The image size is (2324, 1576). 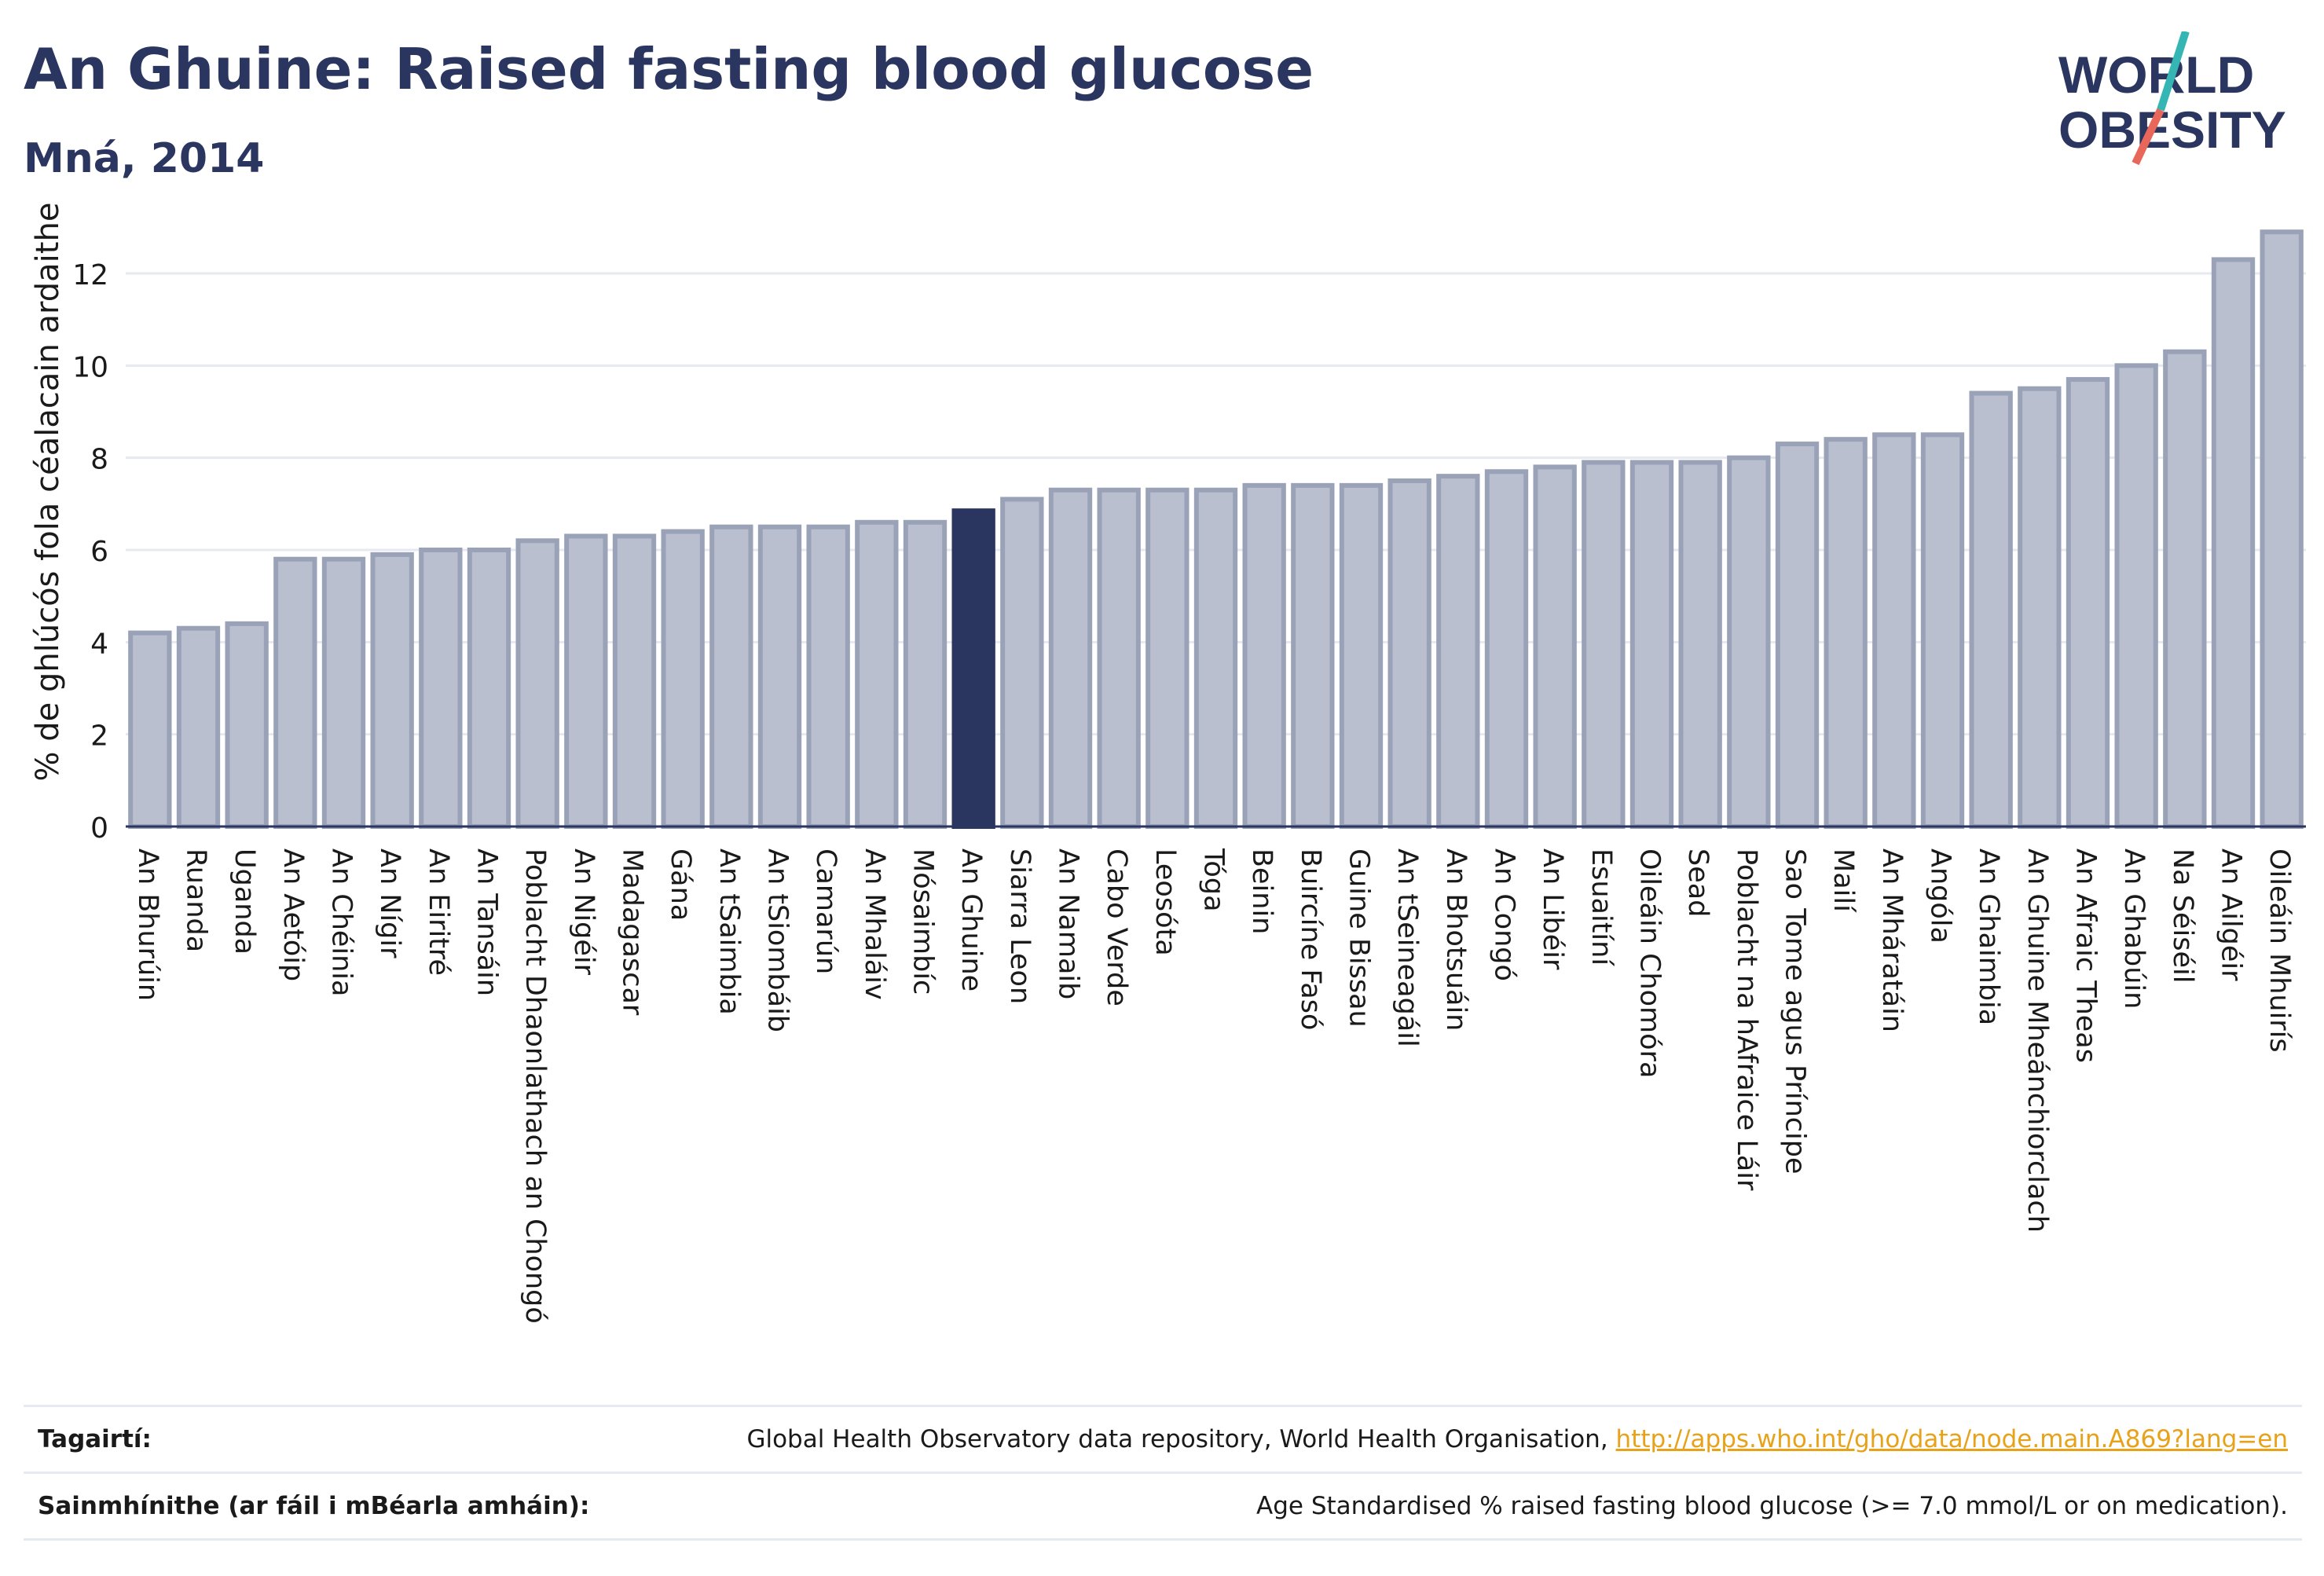 I want to click on x-tick-label: An Congó, so click(x=1504, y=914).